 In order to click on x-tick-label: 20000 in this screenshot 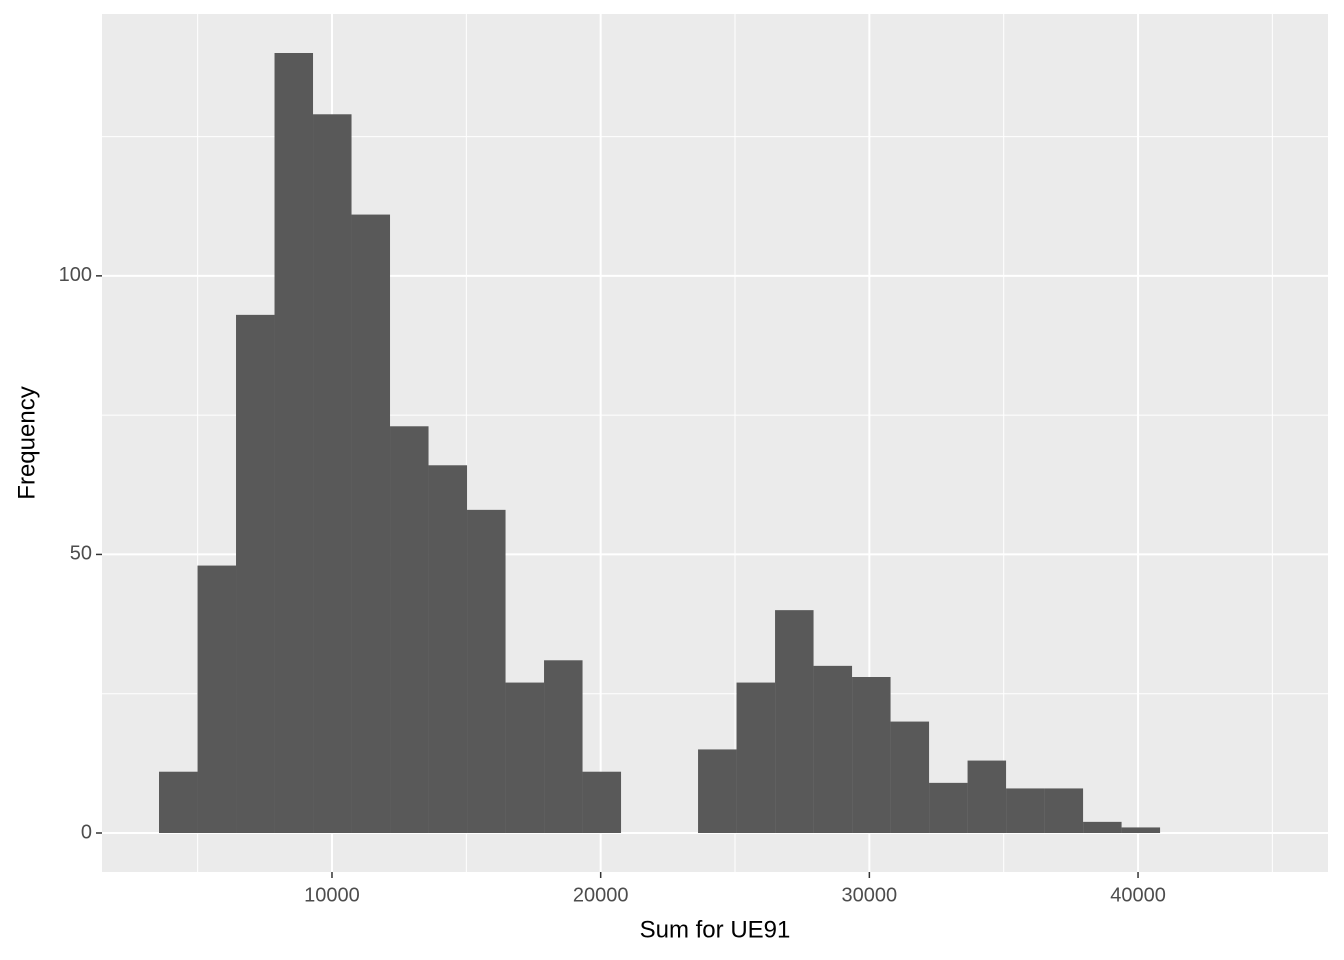, I will do `click(601, 895)`.